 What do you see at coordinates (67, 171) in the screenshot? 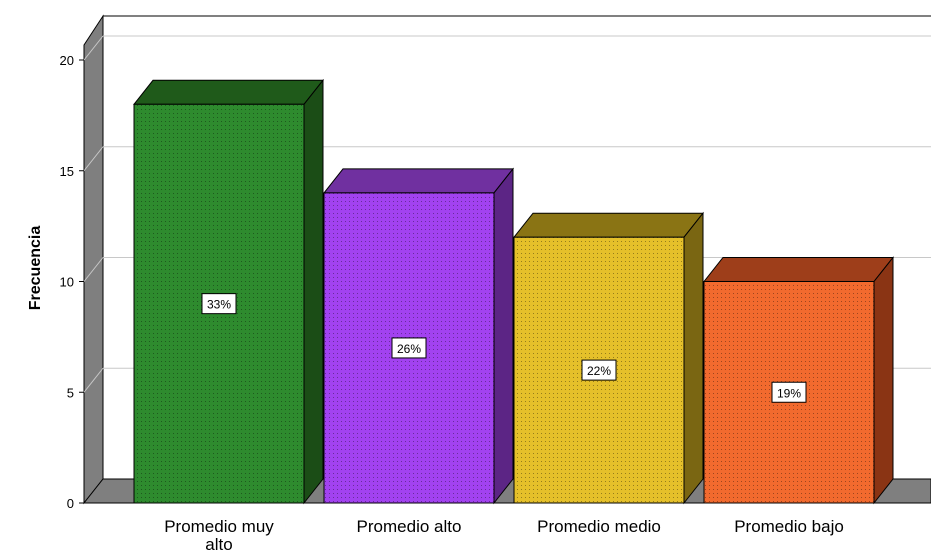
I see `y-tick-label: 15` at bounding box center [67, 171].